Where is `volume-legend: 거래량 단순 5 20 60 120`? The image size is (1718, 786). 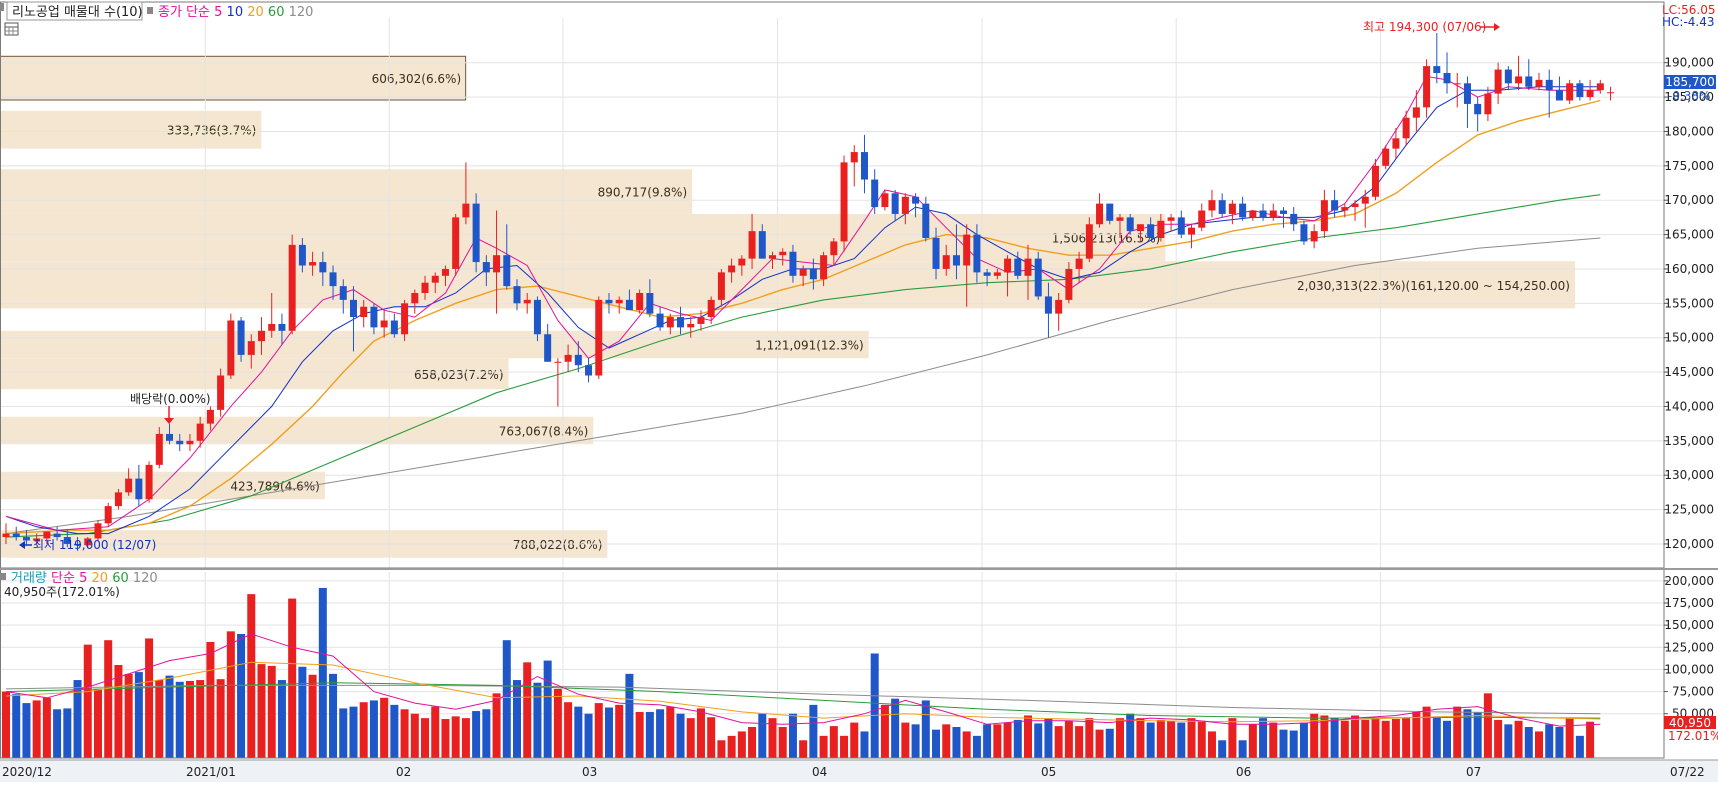
volume-legend: 거래량 단순 5 20 60 120 is located at coordinates (84, 578).